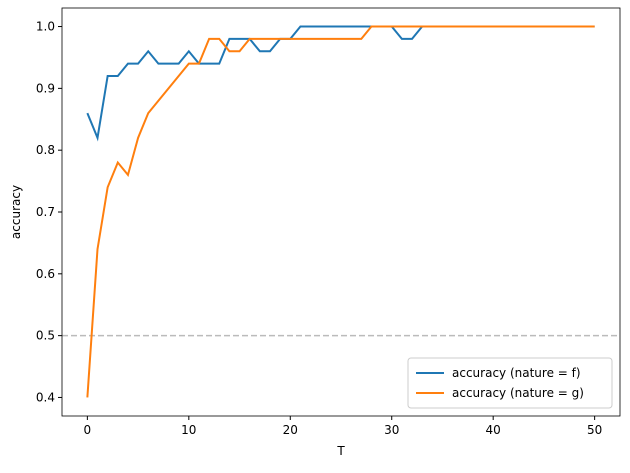 The image size is (630, 473). What do you see at coordinates (45, 27) in the screenshot?
I see `y-tick-label: 1.0` at bounding box center [45, 27].